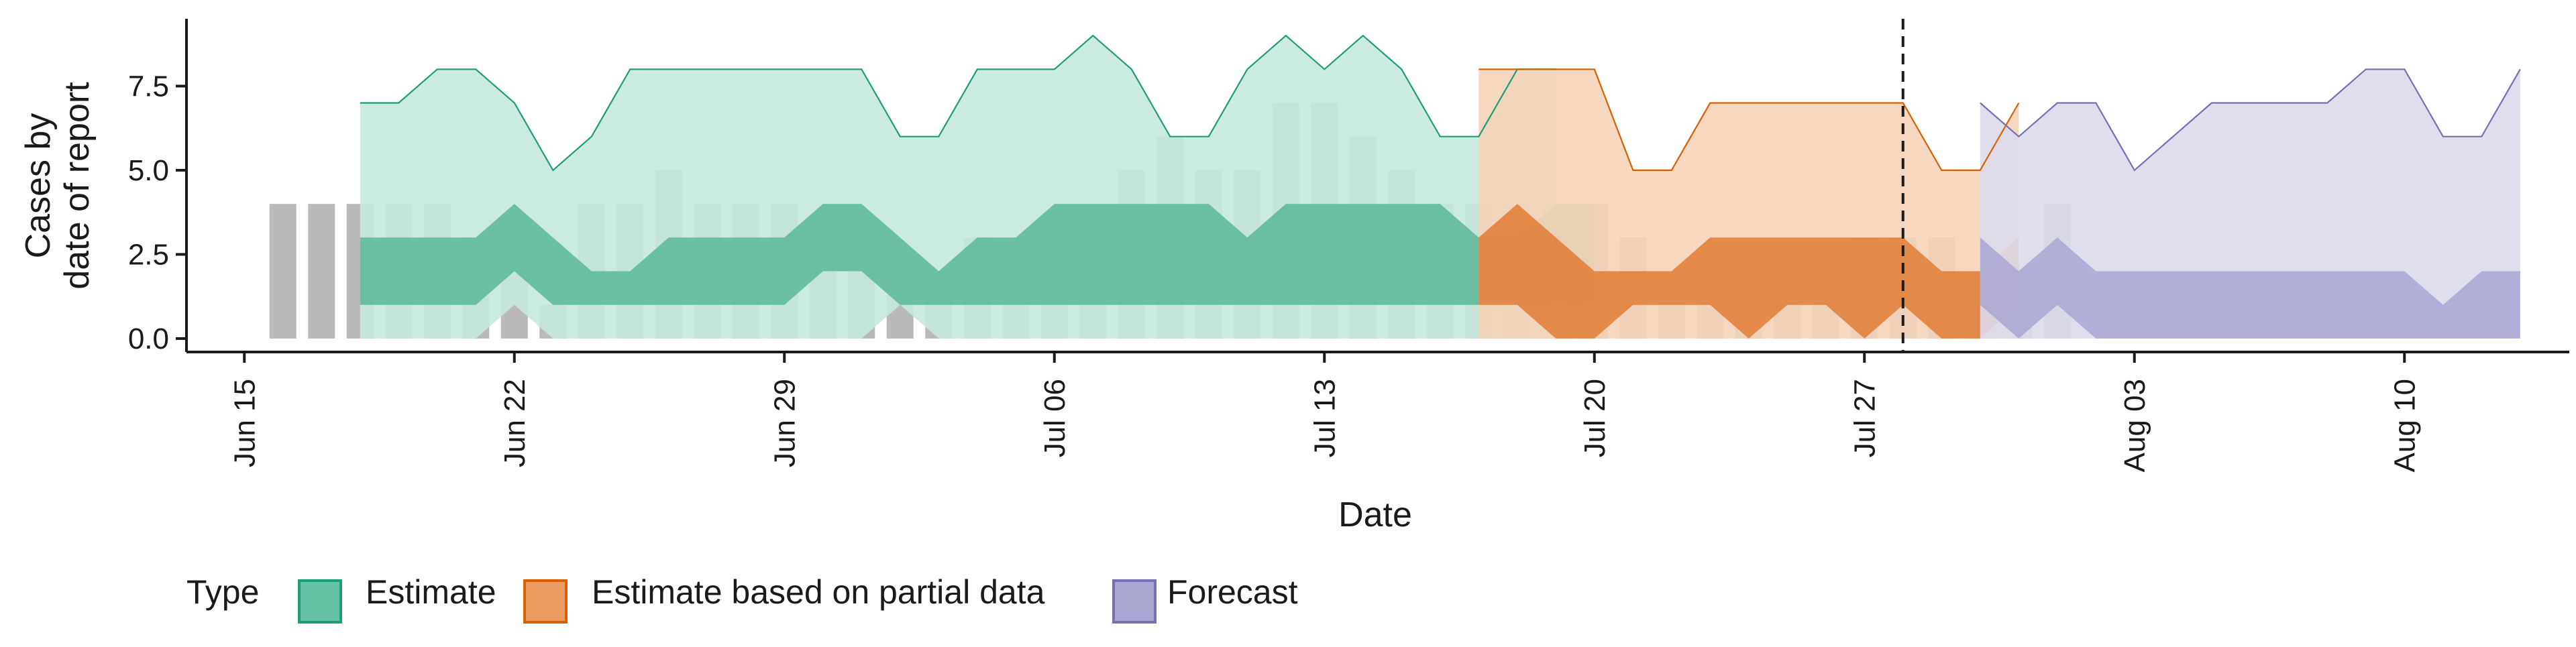 The height and width of the screenshot is (647, 2576). What do you see at coordinates (1749, 271) in the screenshot?
I see `band-inner-partial` at bounding box center [1749, 271].